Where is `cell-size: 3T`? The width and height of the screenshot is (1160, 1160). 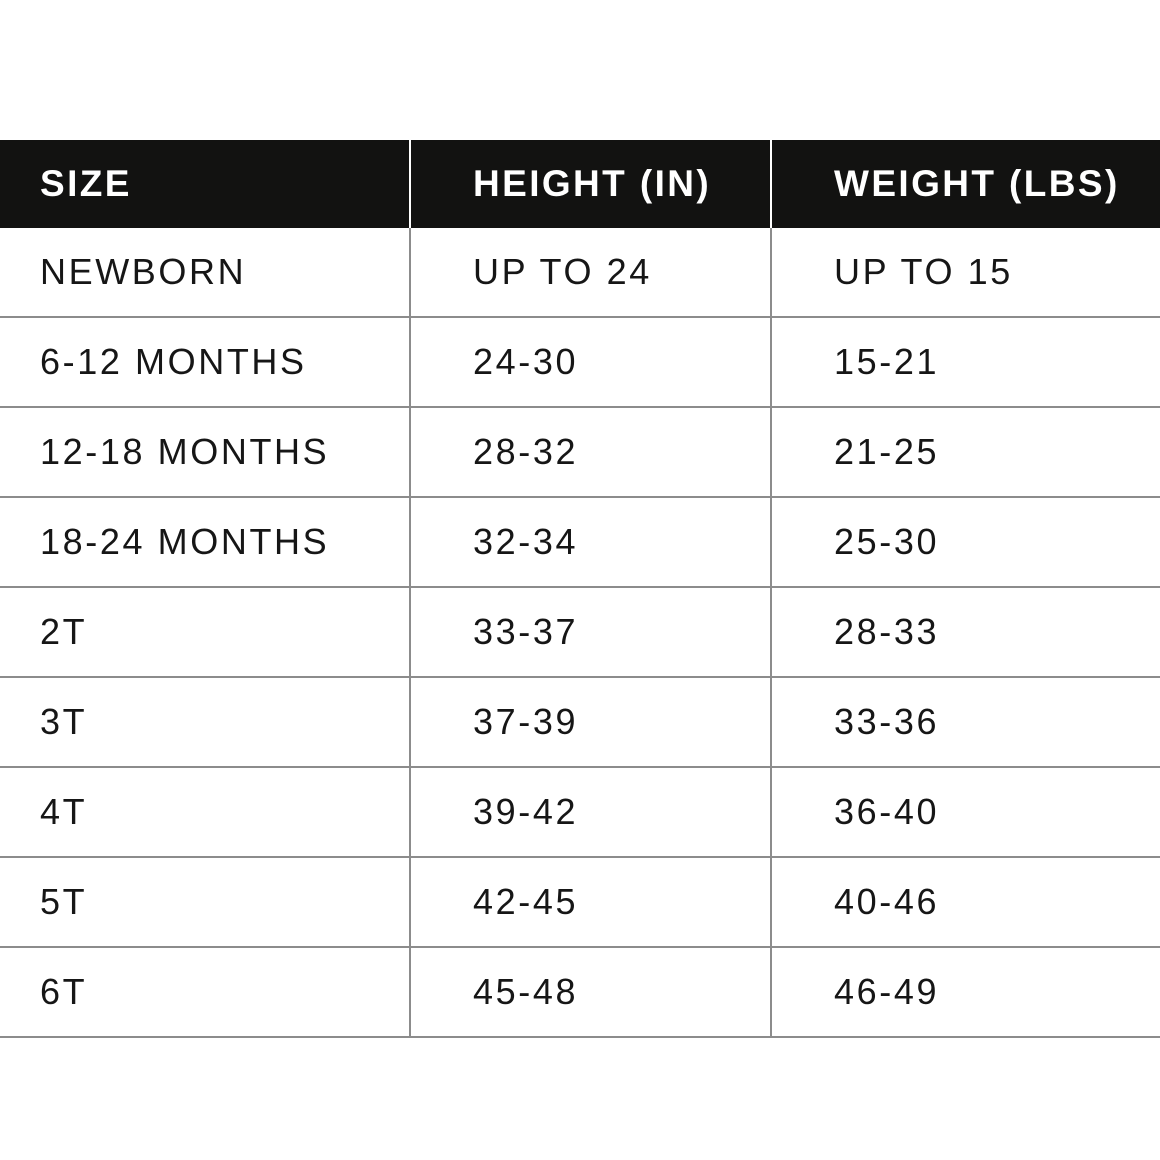 cell-size: 3T is located at coordinates (205, 722).